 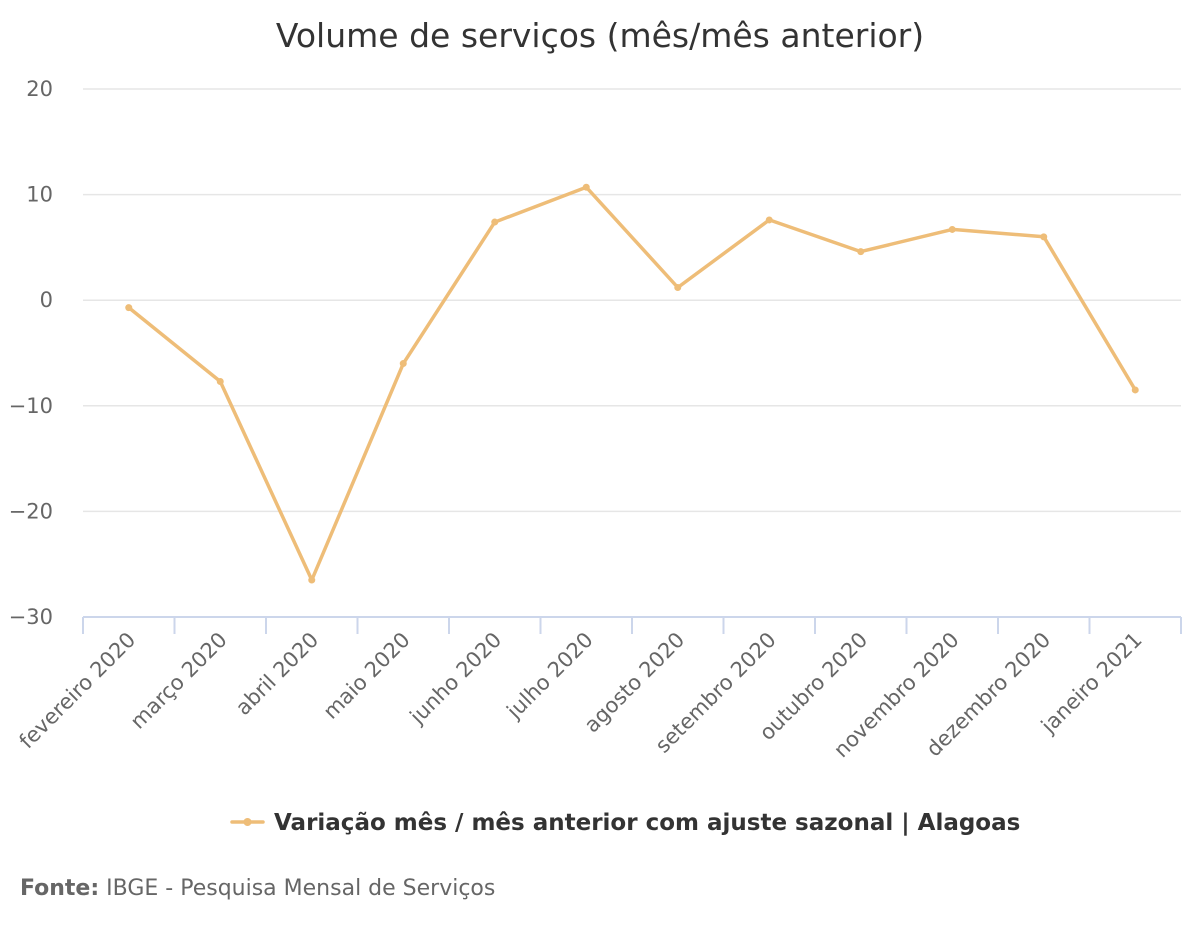 What do you see at coordinates (367, 676) in the screenshot?
I see `x-tick-label: maio 2020` at bounding box center [367, 676].